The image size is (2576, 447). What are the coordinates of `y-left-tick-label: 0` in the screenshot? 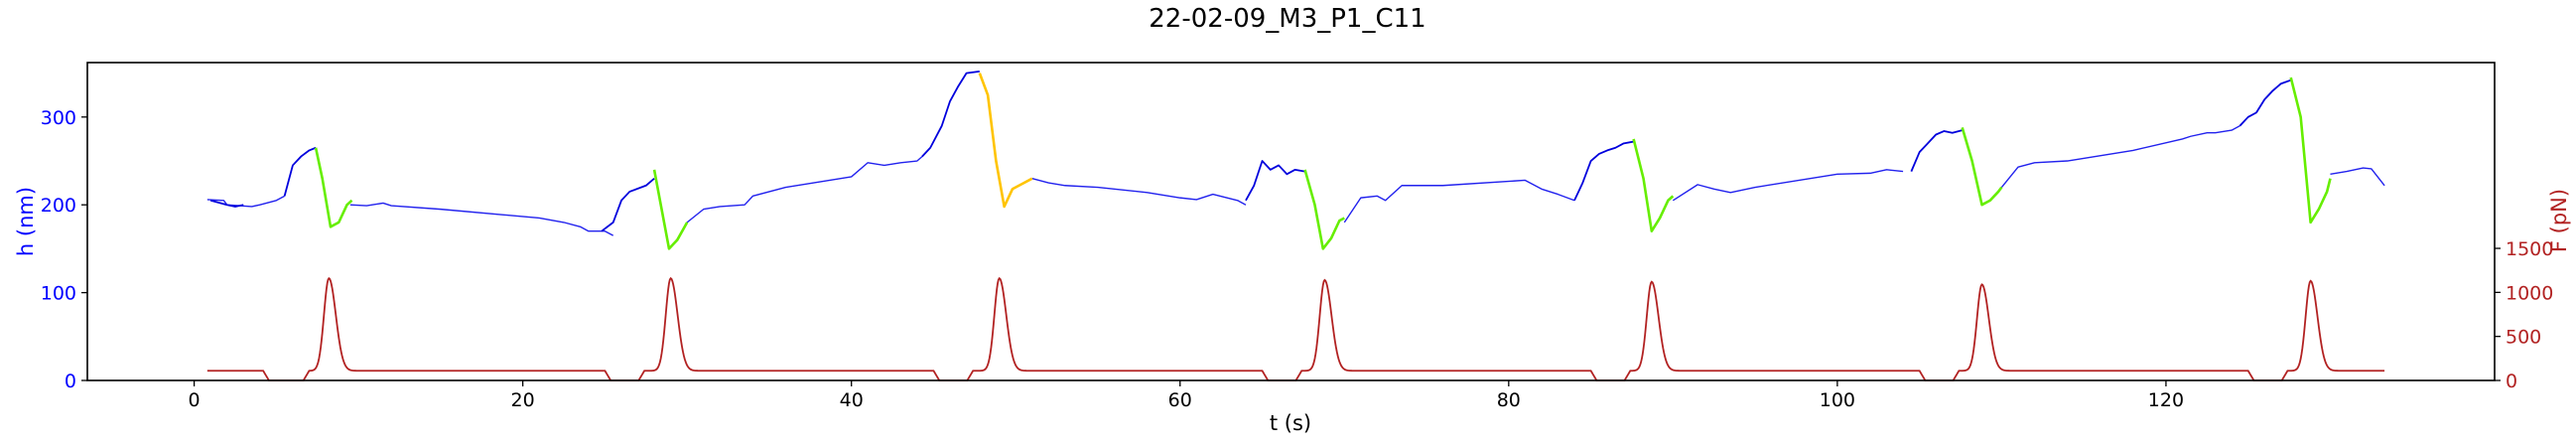 It's located at (70, 381).